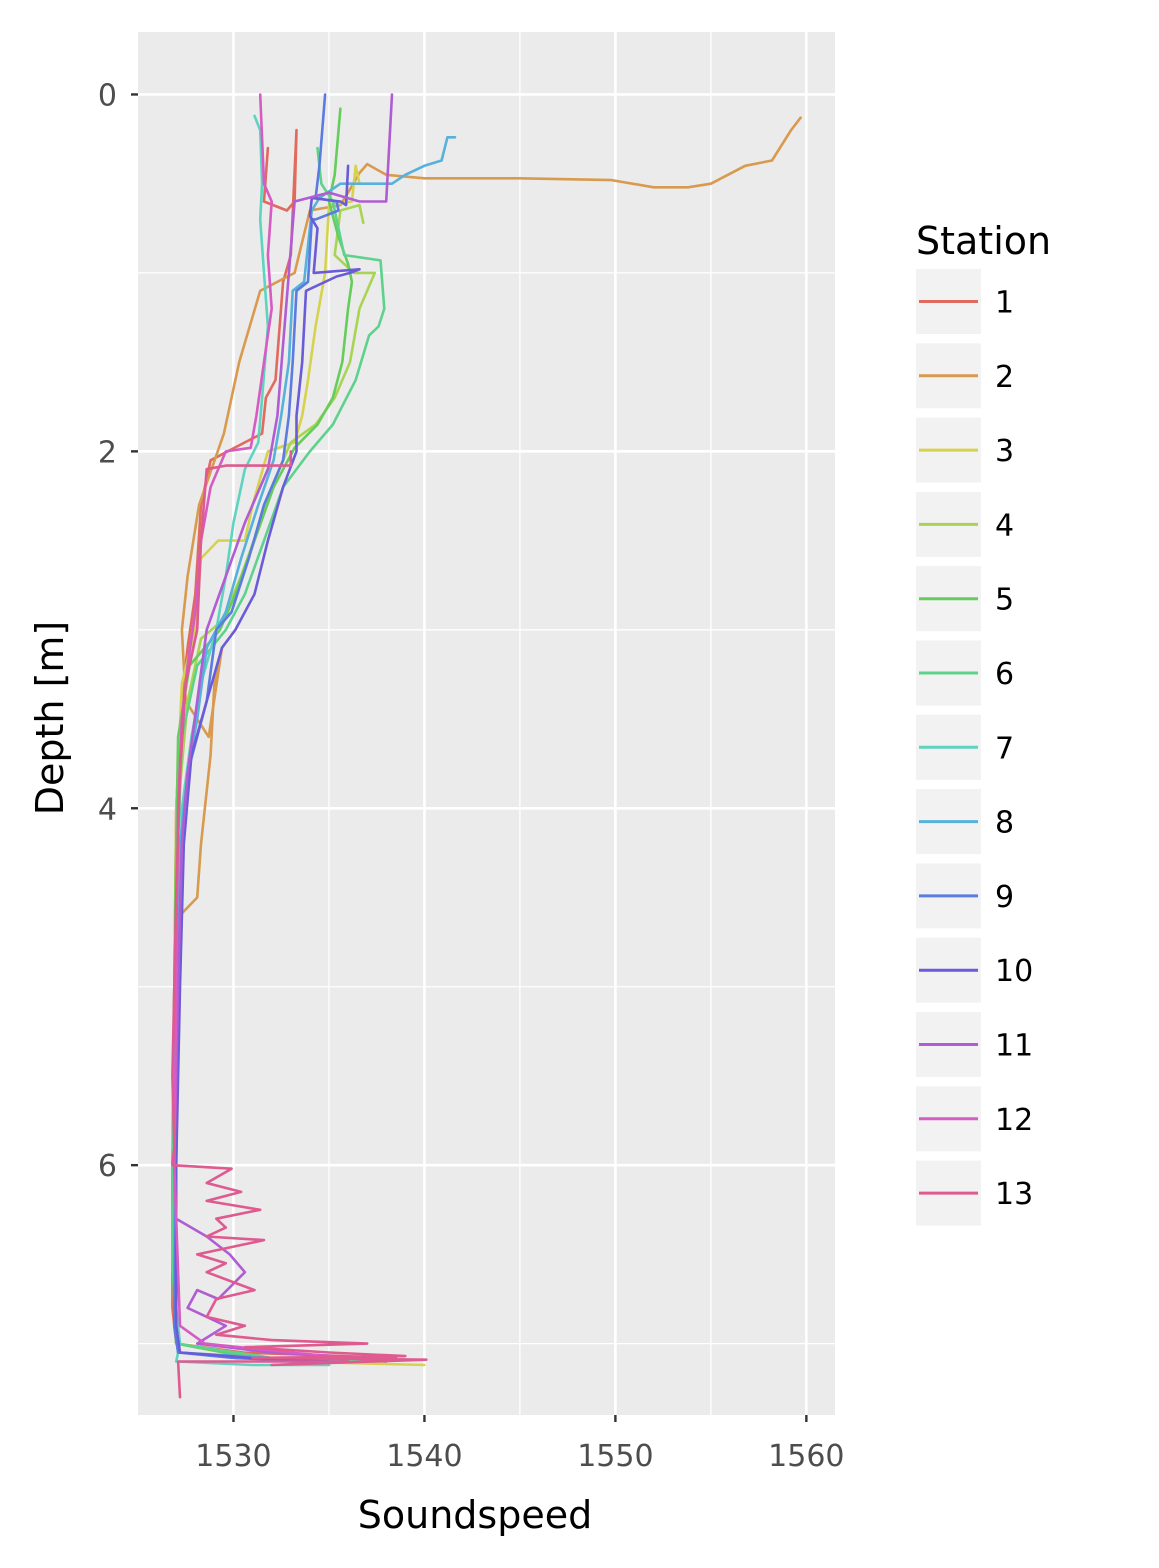 This screenshot has width=1159, height=1568. I want to click on x-tick-label: 1560, so click(806, 1456).